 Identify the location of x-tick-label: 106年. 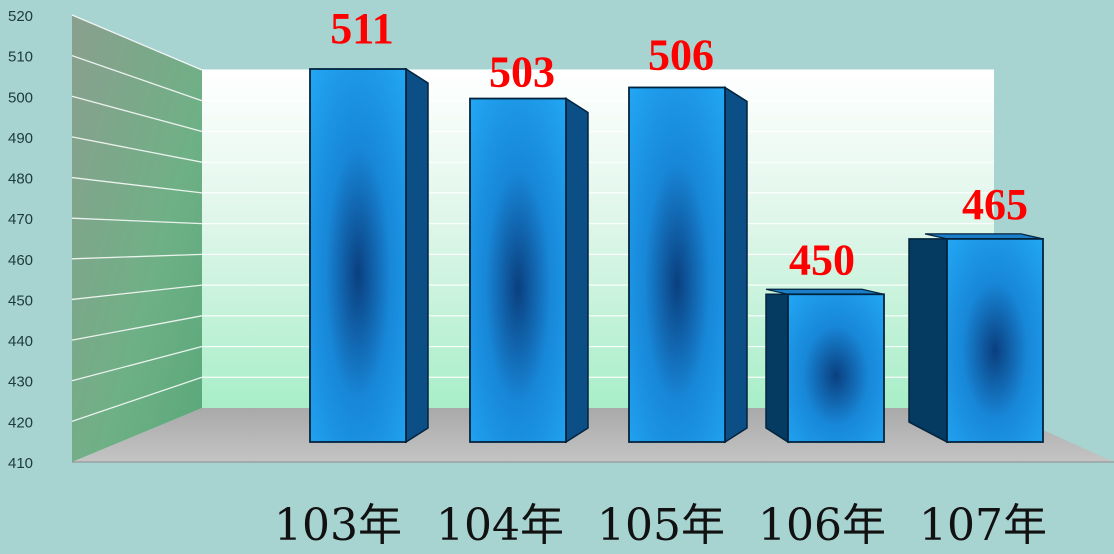
(822, 525).